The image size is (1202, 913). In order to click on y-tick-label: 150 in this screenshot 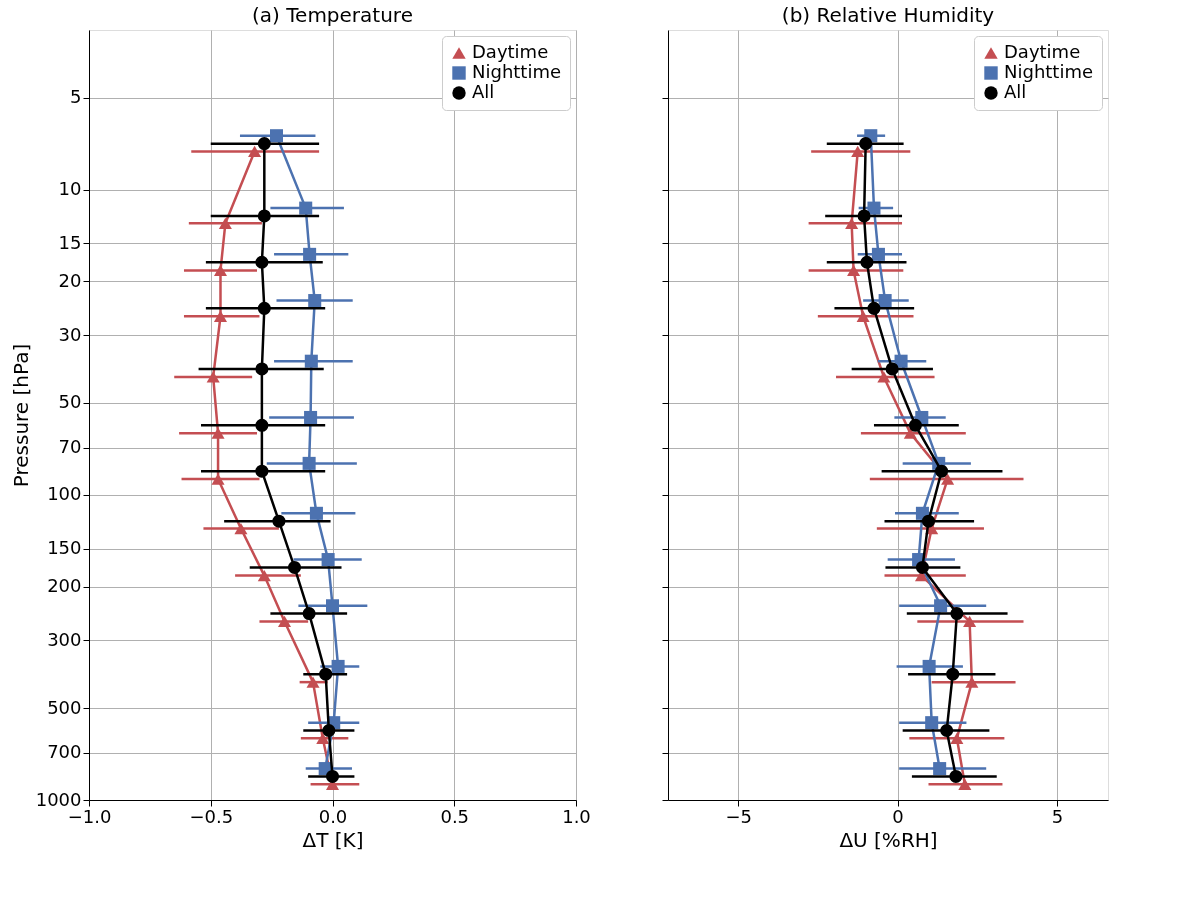, I will do `click(64, 548)`.